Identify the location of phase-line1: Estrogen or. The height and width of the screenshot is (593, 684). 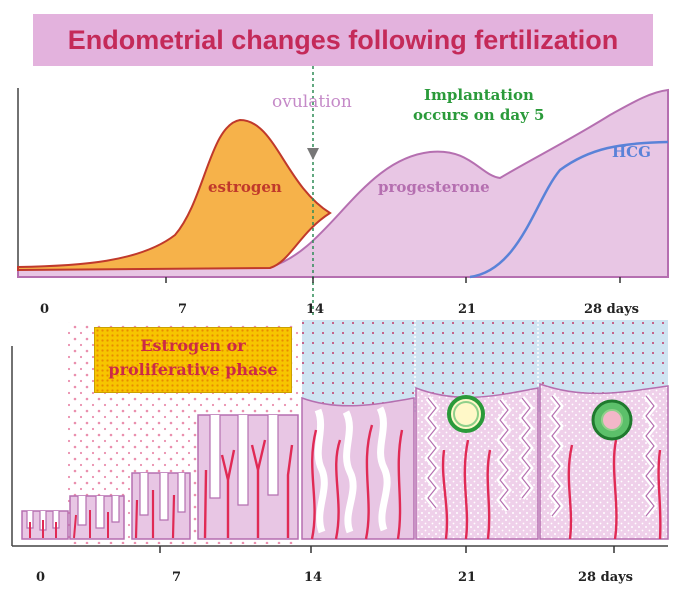
(193, 345).